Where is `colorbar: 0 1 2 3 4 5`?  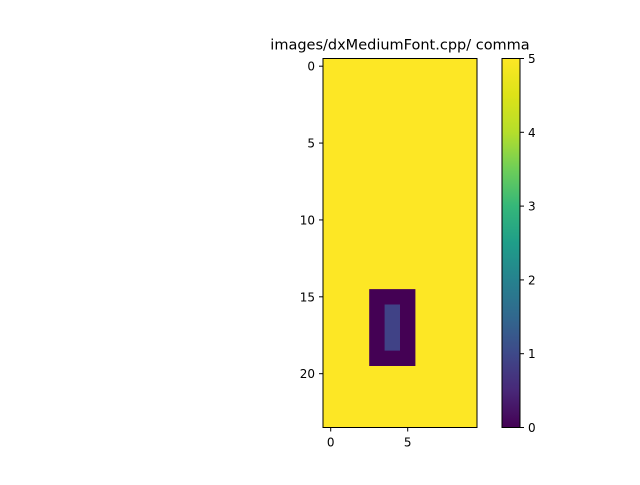 colorbar: 0 1 2 3 4 5 is located at coordinates (518, 243).